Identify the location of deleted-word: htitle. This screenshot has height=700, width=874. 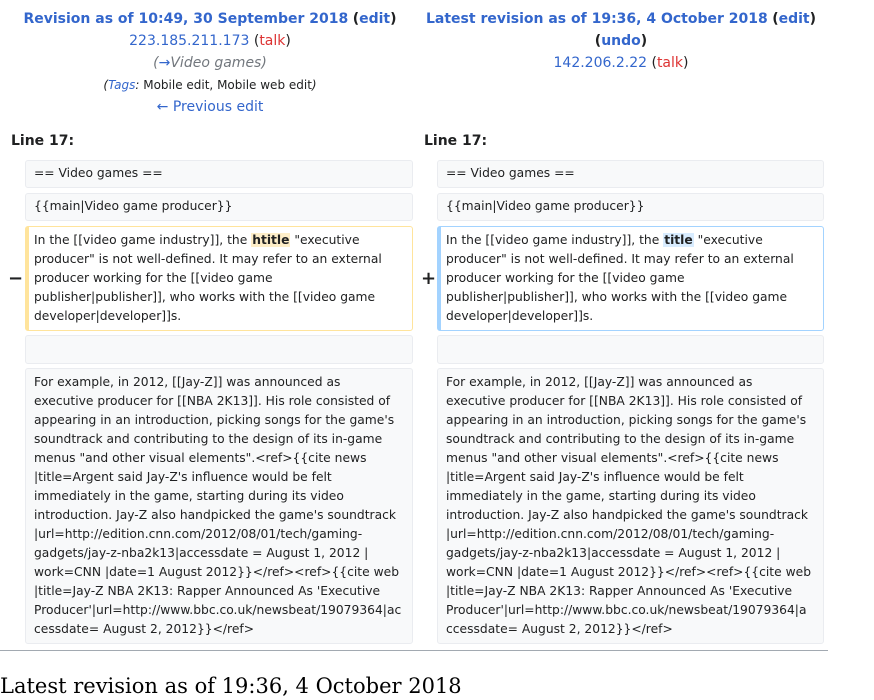
(271, 240).